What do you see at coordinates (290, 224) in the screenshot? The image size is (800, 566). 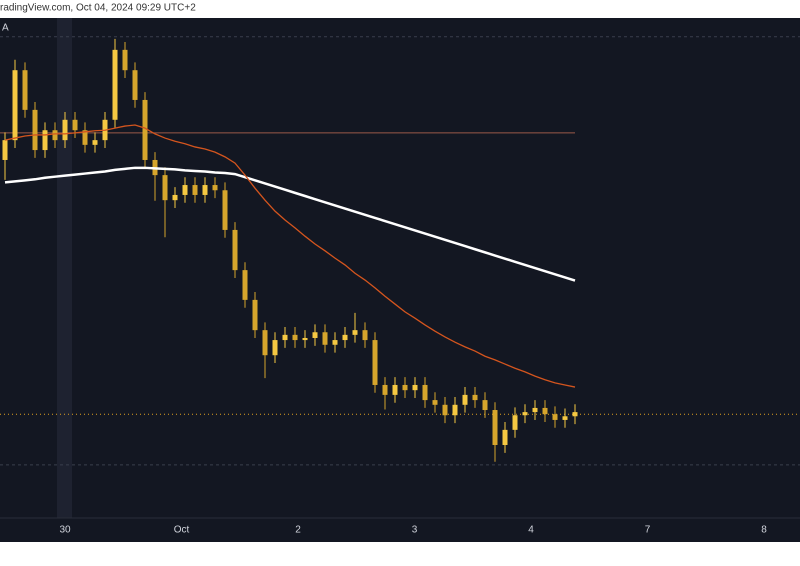 I see `moving-average` at bounding box center [290, 224].